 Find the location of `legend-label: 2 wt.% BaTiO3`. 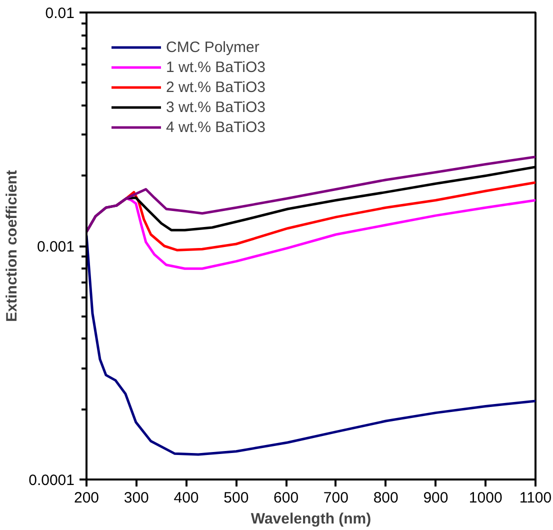

legend-label: 2 wt.% BaTiO3 is located at coordinates (216, 87).